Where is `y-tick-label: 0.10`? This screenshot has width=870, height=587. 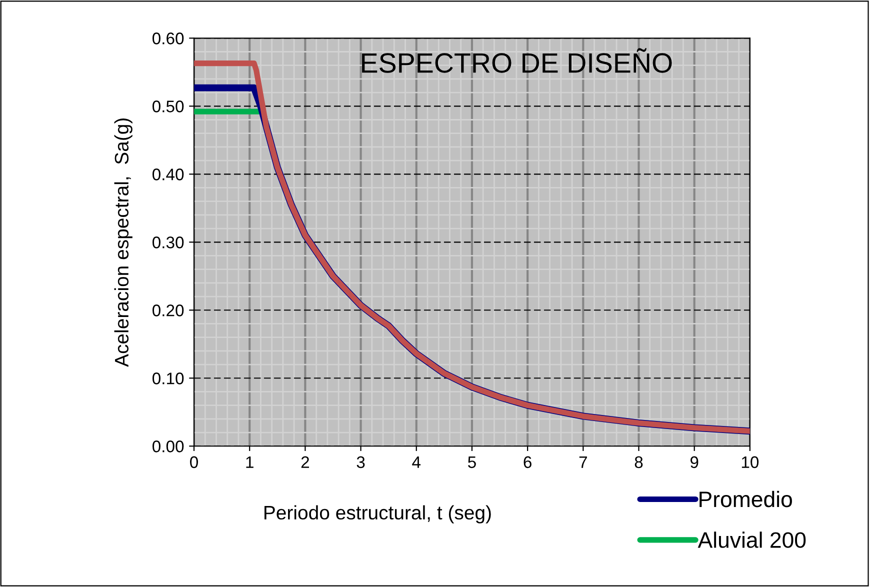
y-tick-label: 0.10 is located at coordinates (168, 378).